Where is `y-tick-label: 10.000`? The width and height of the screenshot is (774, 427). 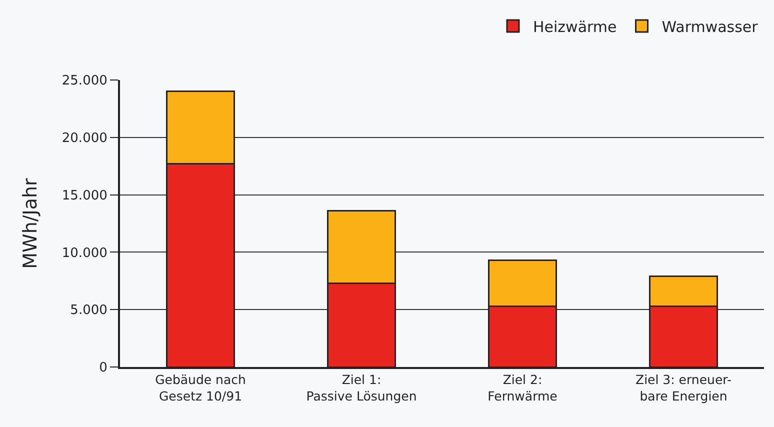 y-tick-label: 10.000 is located at coordinates (85, 253).